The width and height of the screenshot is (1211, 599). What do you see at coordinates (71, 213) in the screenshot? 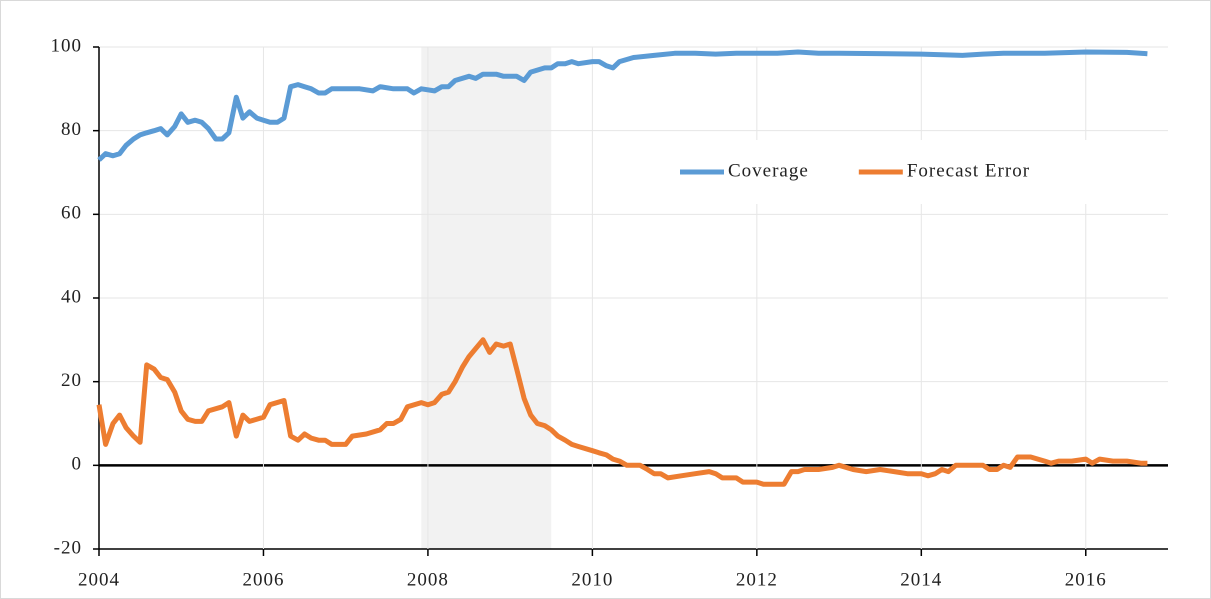
I see `y-tick-label: 60` at bounding box center [71, 213].